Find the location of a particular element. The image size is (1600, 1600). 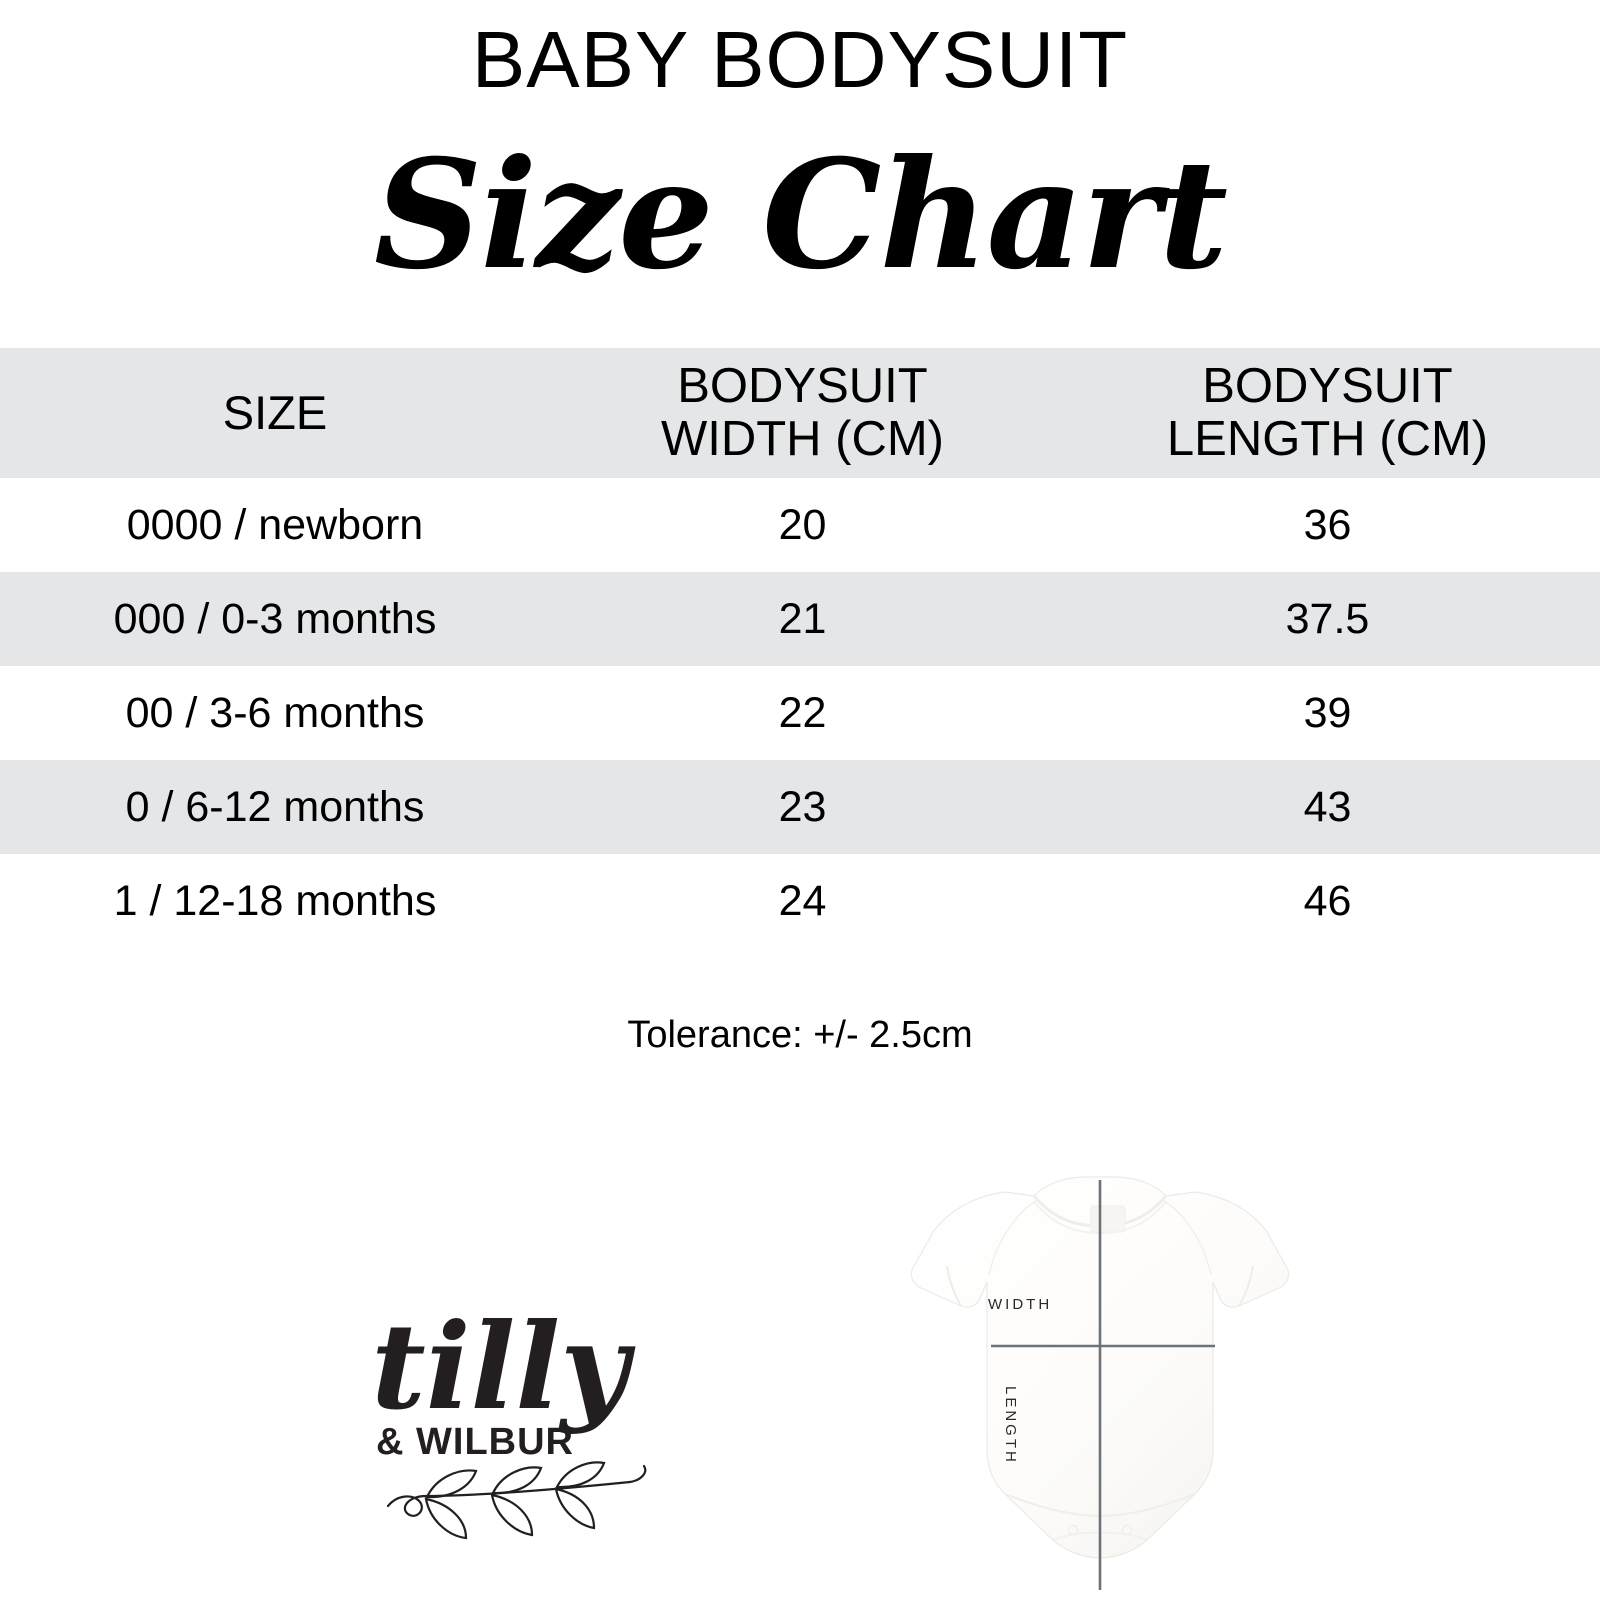

cell-width: 23 is located at coordinates (802, 806).